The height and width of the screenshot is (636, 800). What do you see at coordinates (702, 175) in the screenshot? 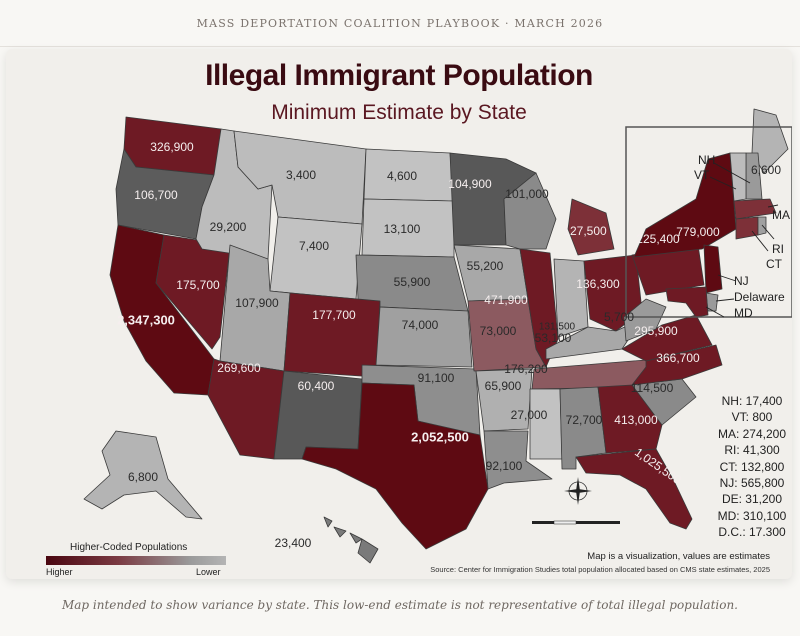
I see `inset-label-vt: VT` at bounding box center [702, 175].